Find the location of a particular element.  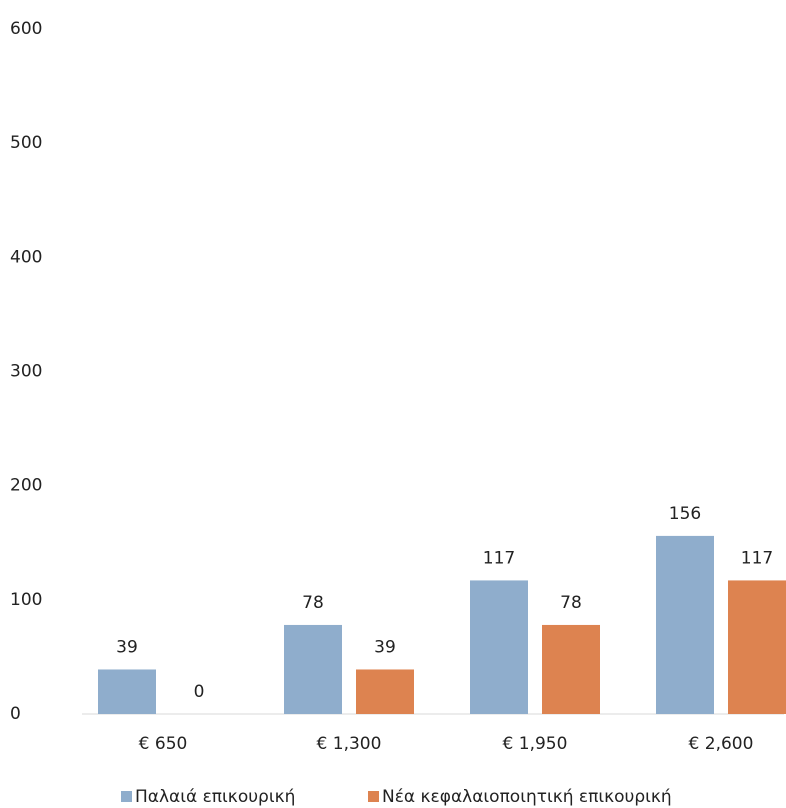

legend-label: Παλαιά επικουρική is located at coordinates (215, 797).